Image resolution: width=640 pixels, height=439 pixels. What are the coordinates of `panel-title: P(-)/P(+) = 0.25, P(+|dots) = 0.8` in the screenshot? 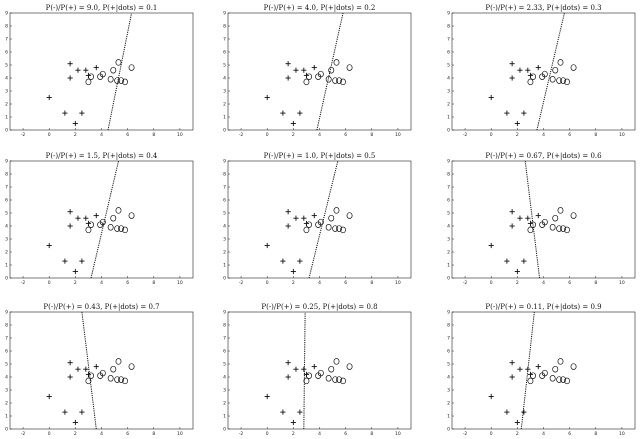 It's located at (319, 307).